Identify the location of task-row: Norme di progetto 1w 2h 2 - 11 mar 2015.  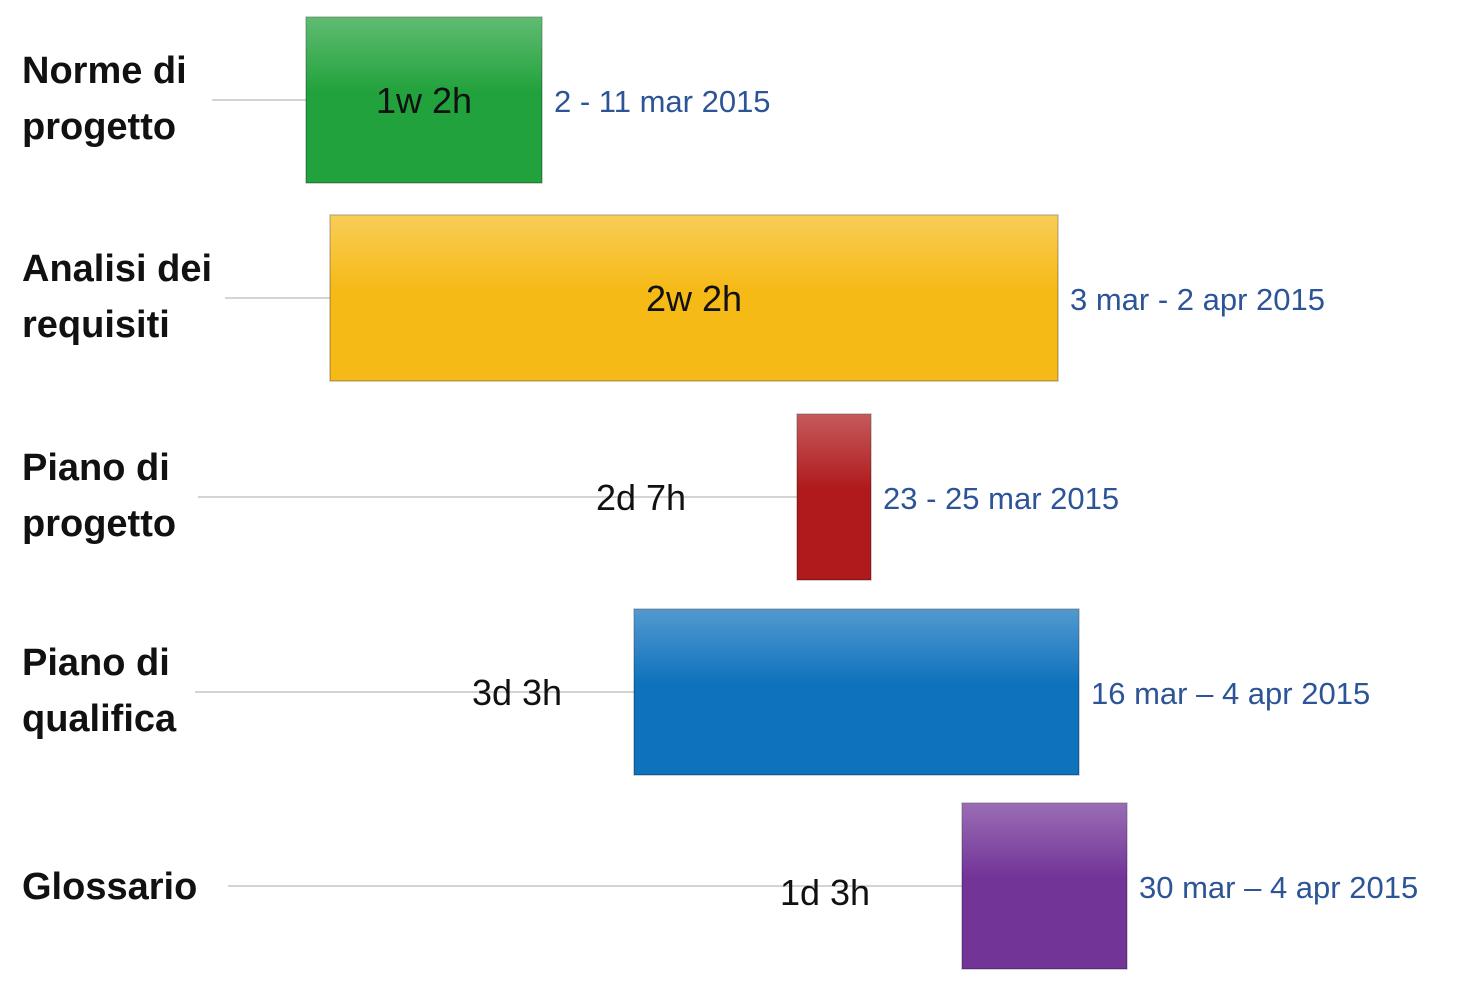
(396, 100).